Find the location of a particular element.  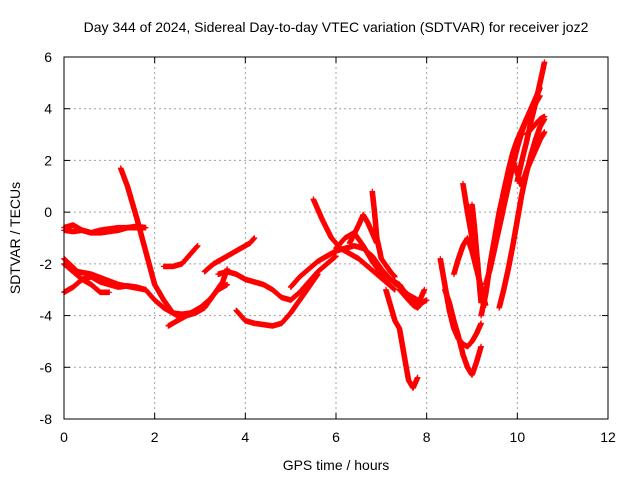

x-tick-label: 6 is located at coordinates (336, 437).